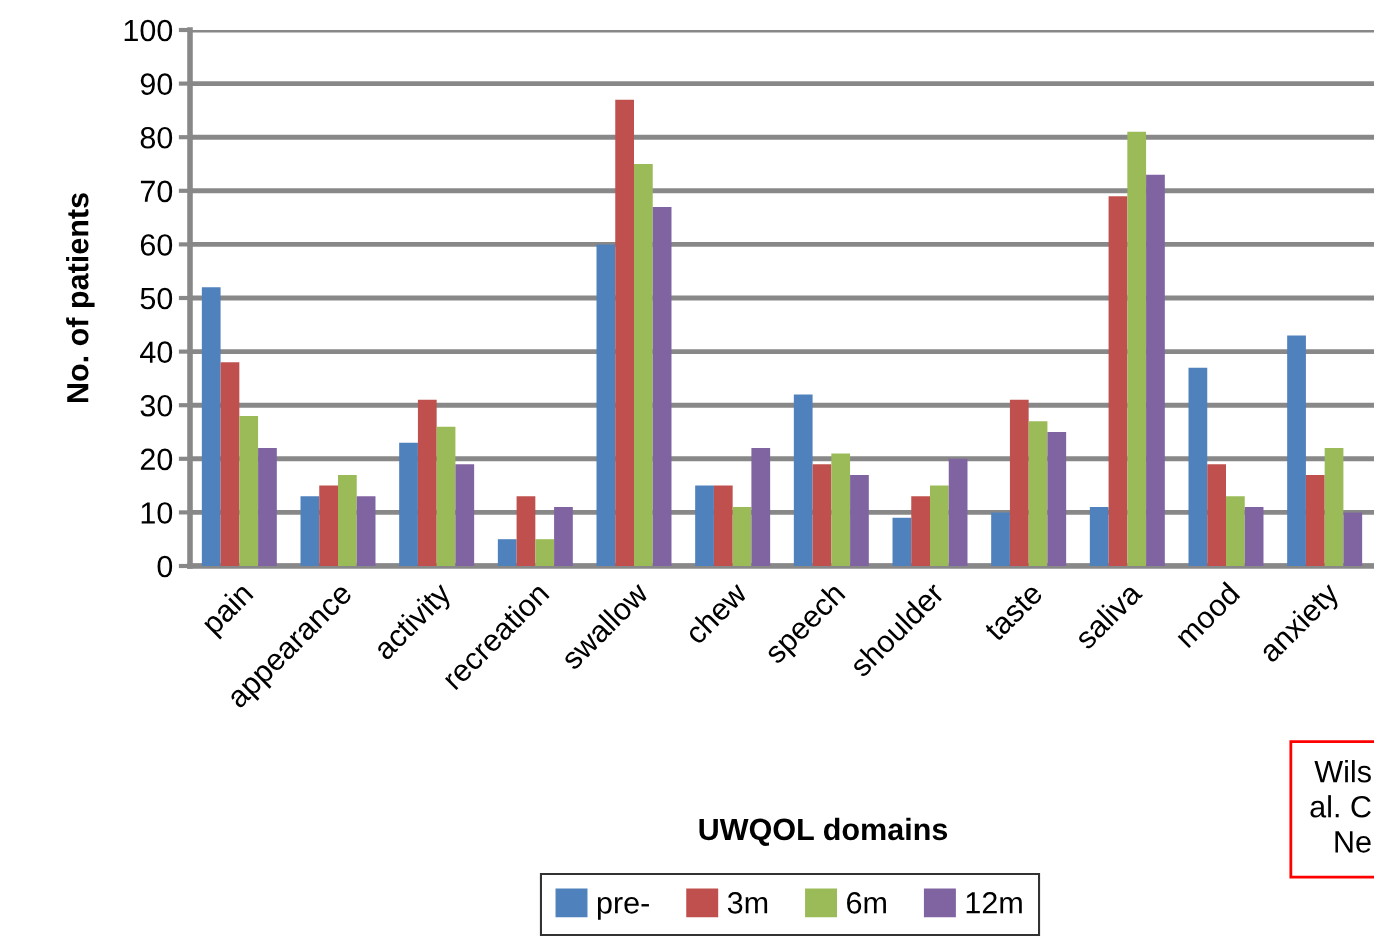 The height and width of the screenshot is (939, 1374). What do you see at coordinates (156, 245) in the screenshot?
I see `y-tick-label: 60` at bounding box center [156, 245].